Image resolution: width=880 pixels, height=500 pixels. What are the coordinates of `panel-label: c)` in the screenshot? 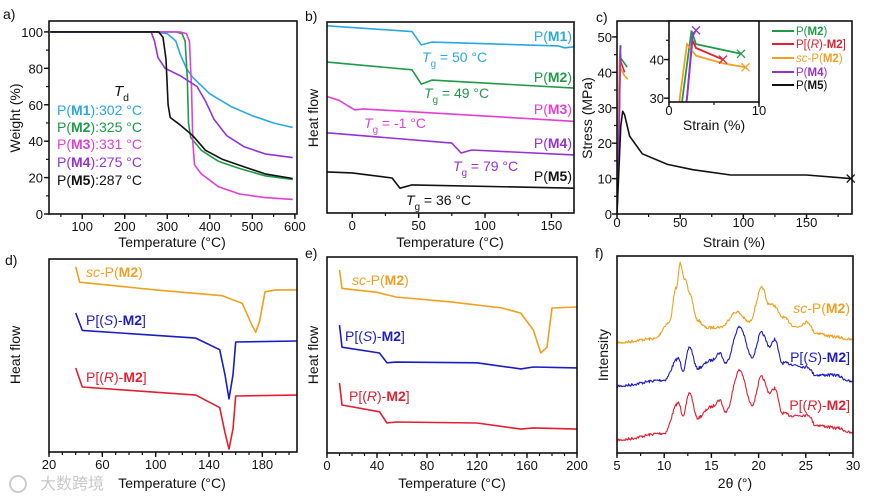 It's located at (602, 17).